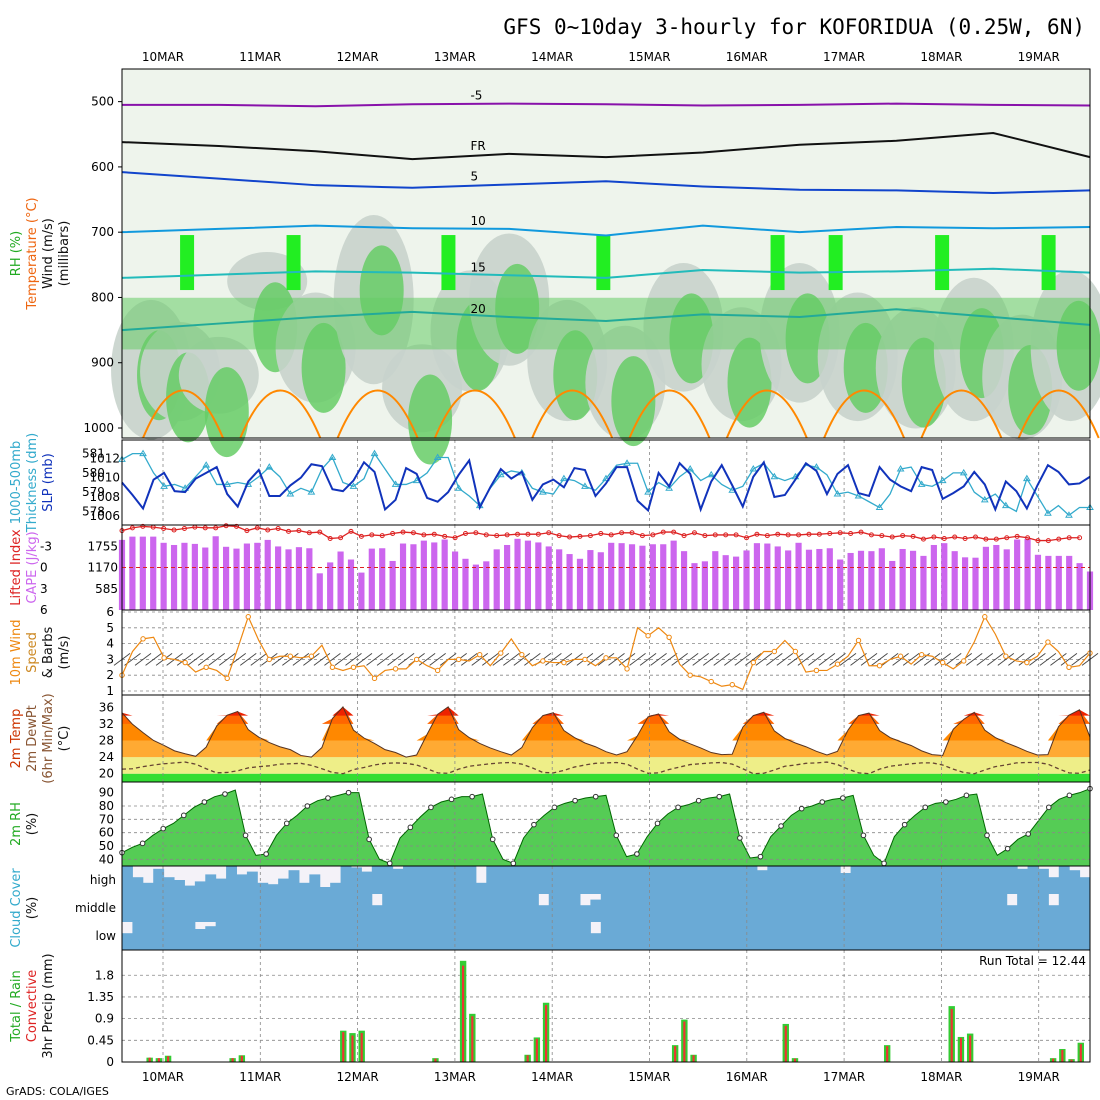 This screenshot has width=1100, height=1100. Describe the element at coordinates (747, 57) in the screenshot. I see `top-date-label: 16MAR` at that location.